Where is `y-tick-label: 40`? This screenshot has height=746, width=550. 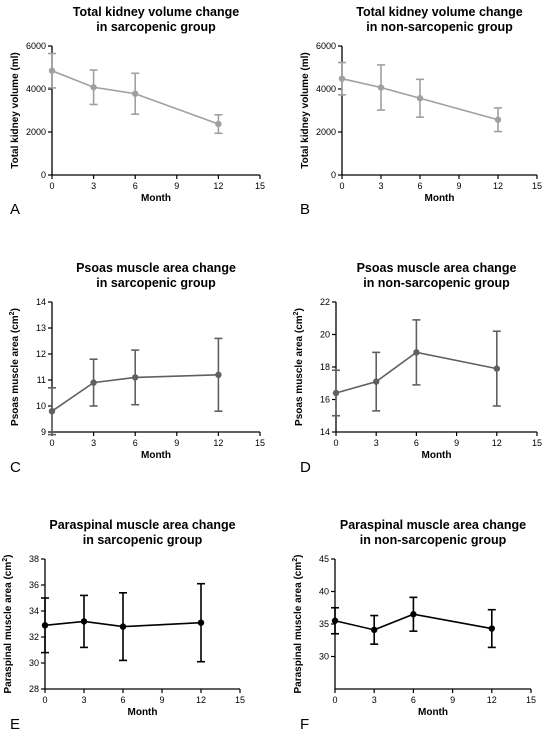
y-tick-label: 40 is located at coordinates (324, 592).